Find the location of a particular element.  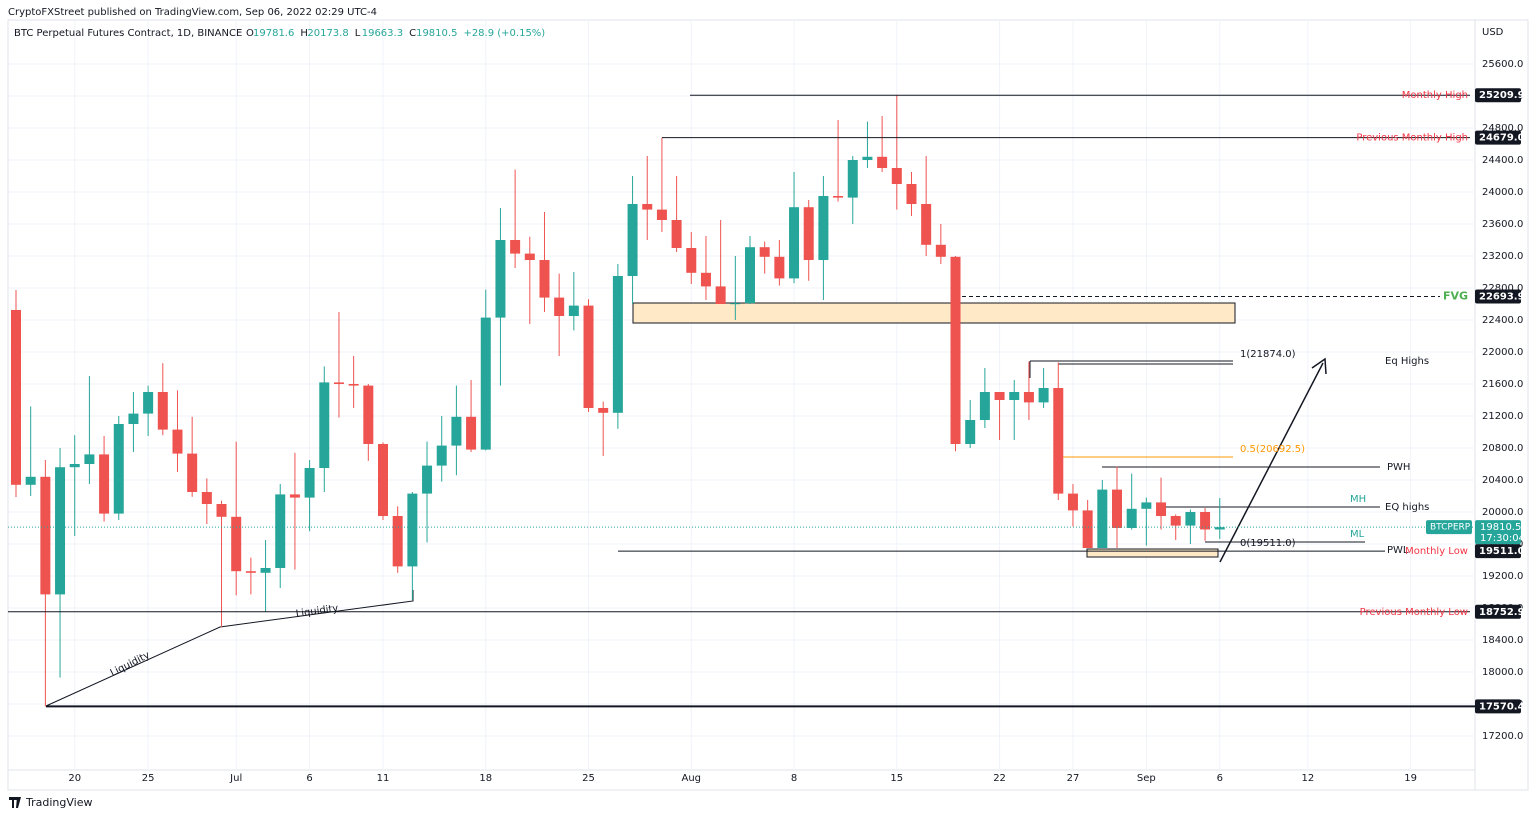

x-tick-label: Sep is located at coordinates (1146, 778).